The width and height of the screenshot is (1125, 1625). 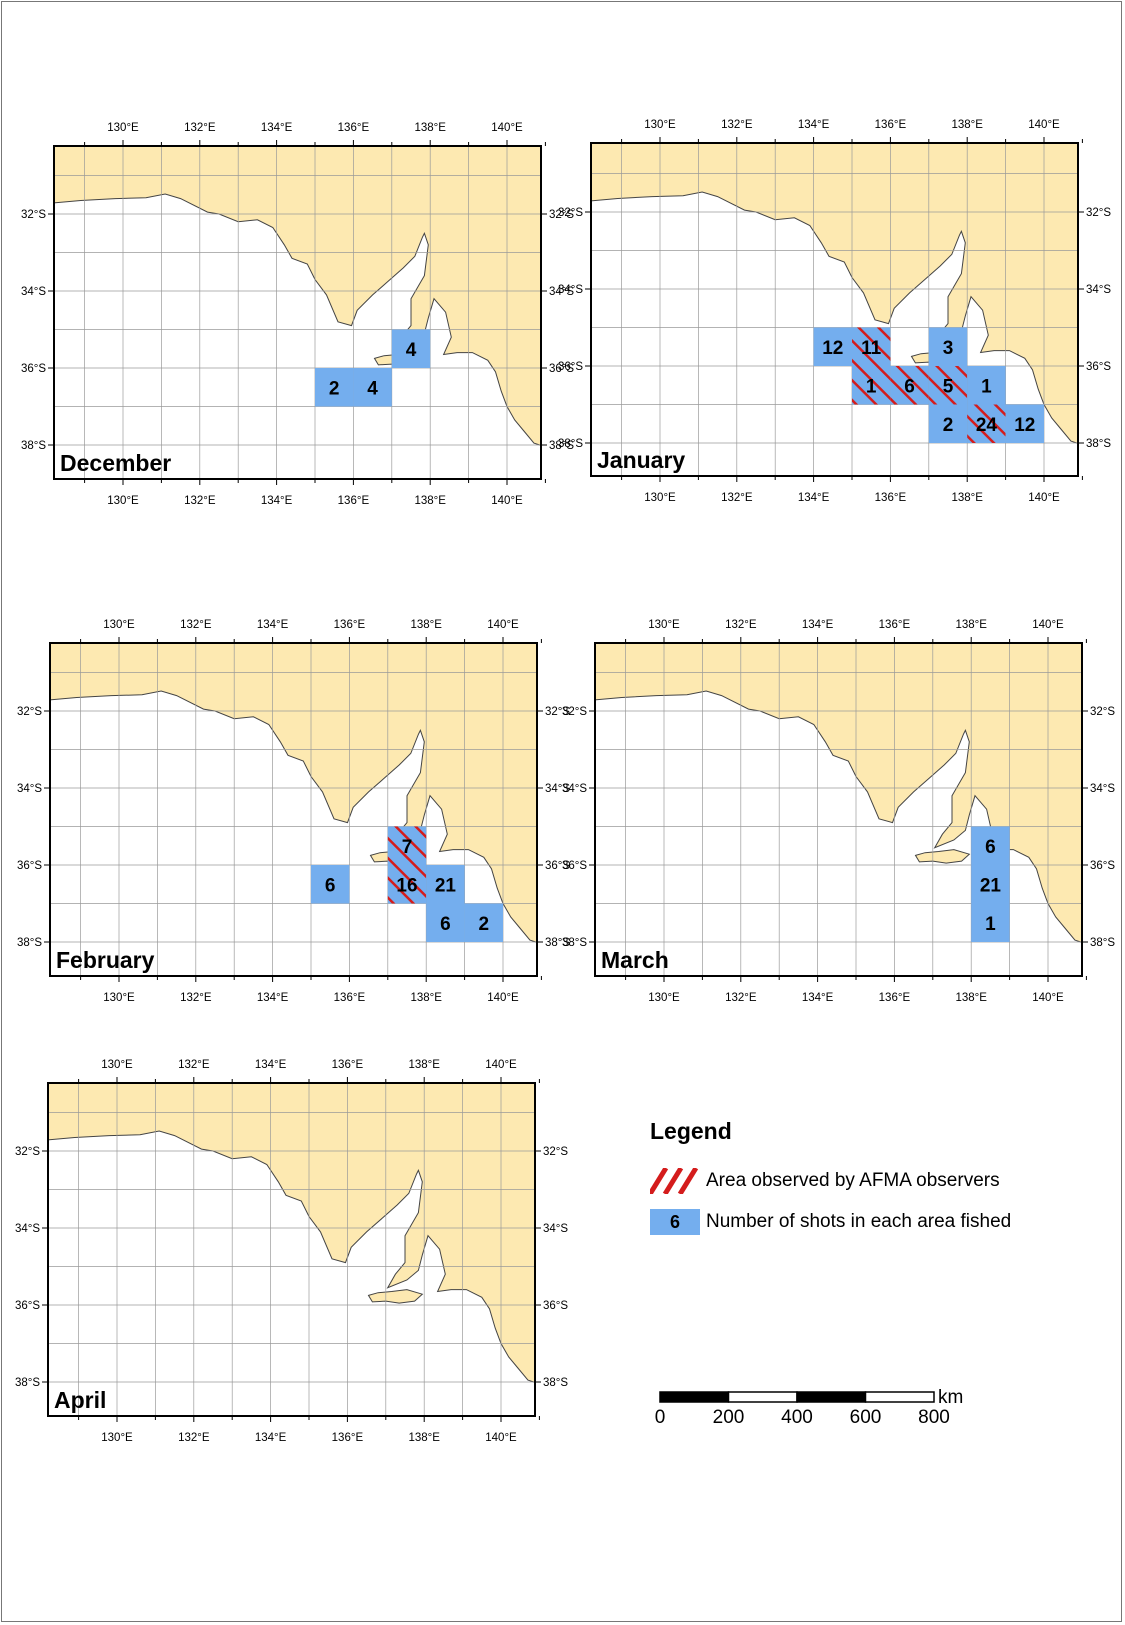 I want to click on scale-label: 600, so click(x=866, y=1417).